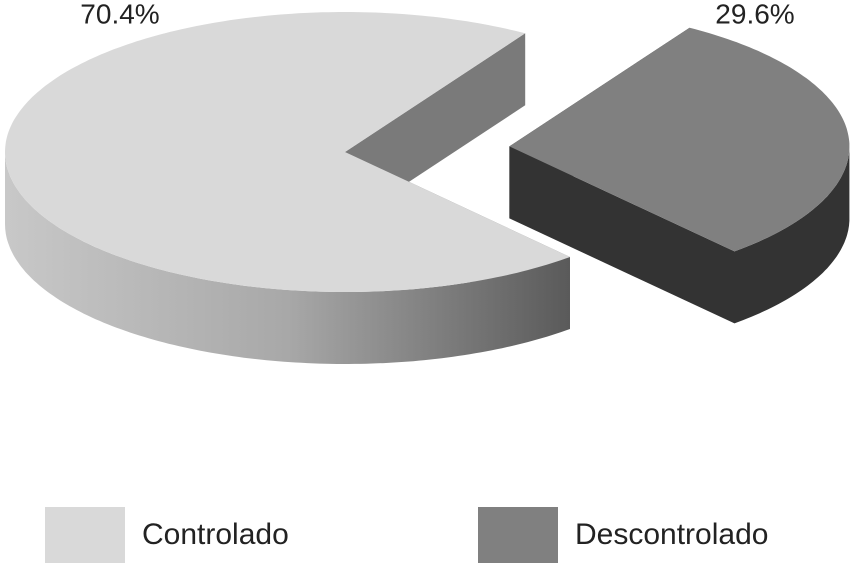 The width and height of the screenshot is (856, 565). Describe the element at coordinates (215, 534) in the screenshot. I see `legend-label: Controlado` at that location.